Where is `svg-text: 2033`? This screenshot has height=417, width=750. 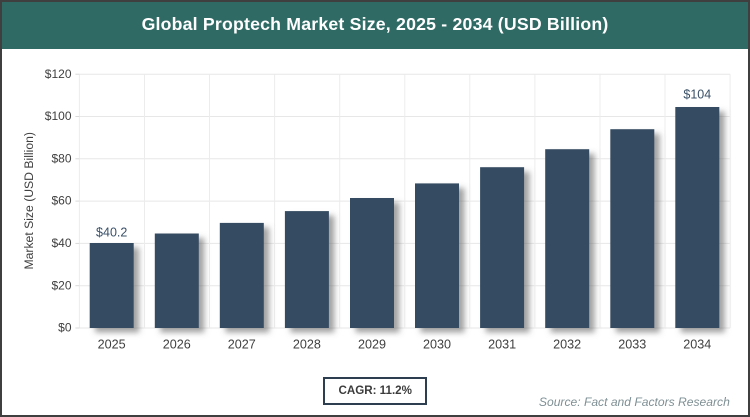 svg-text: 2033 is located at coordinates (632, 344).